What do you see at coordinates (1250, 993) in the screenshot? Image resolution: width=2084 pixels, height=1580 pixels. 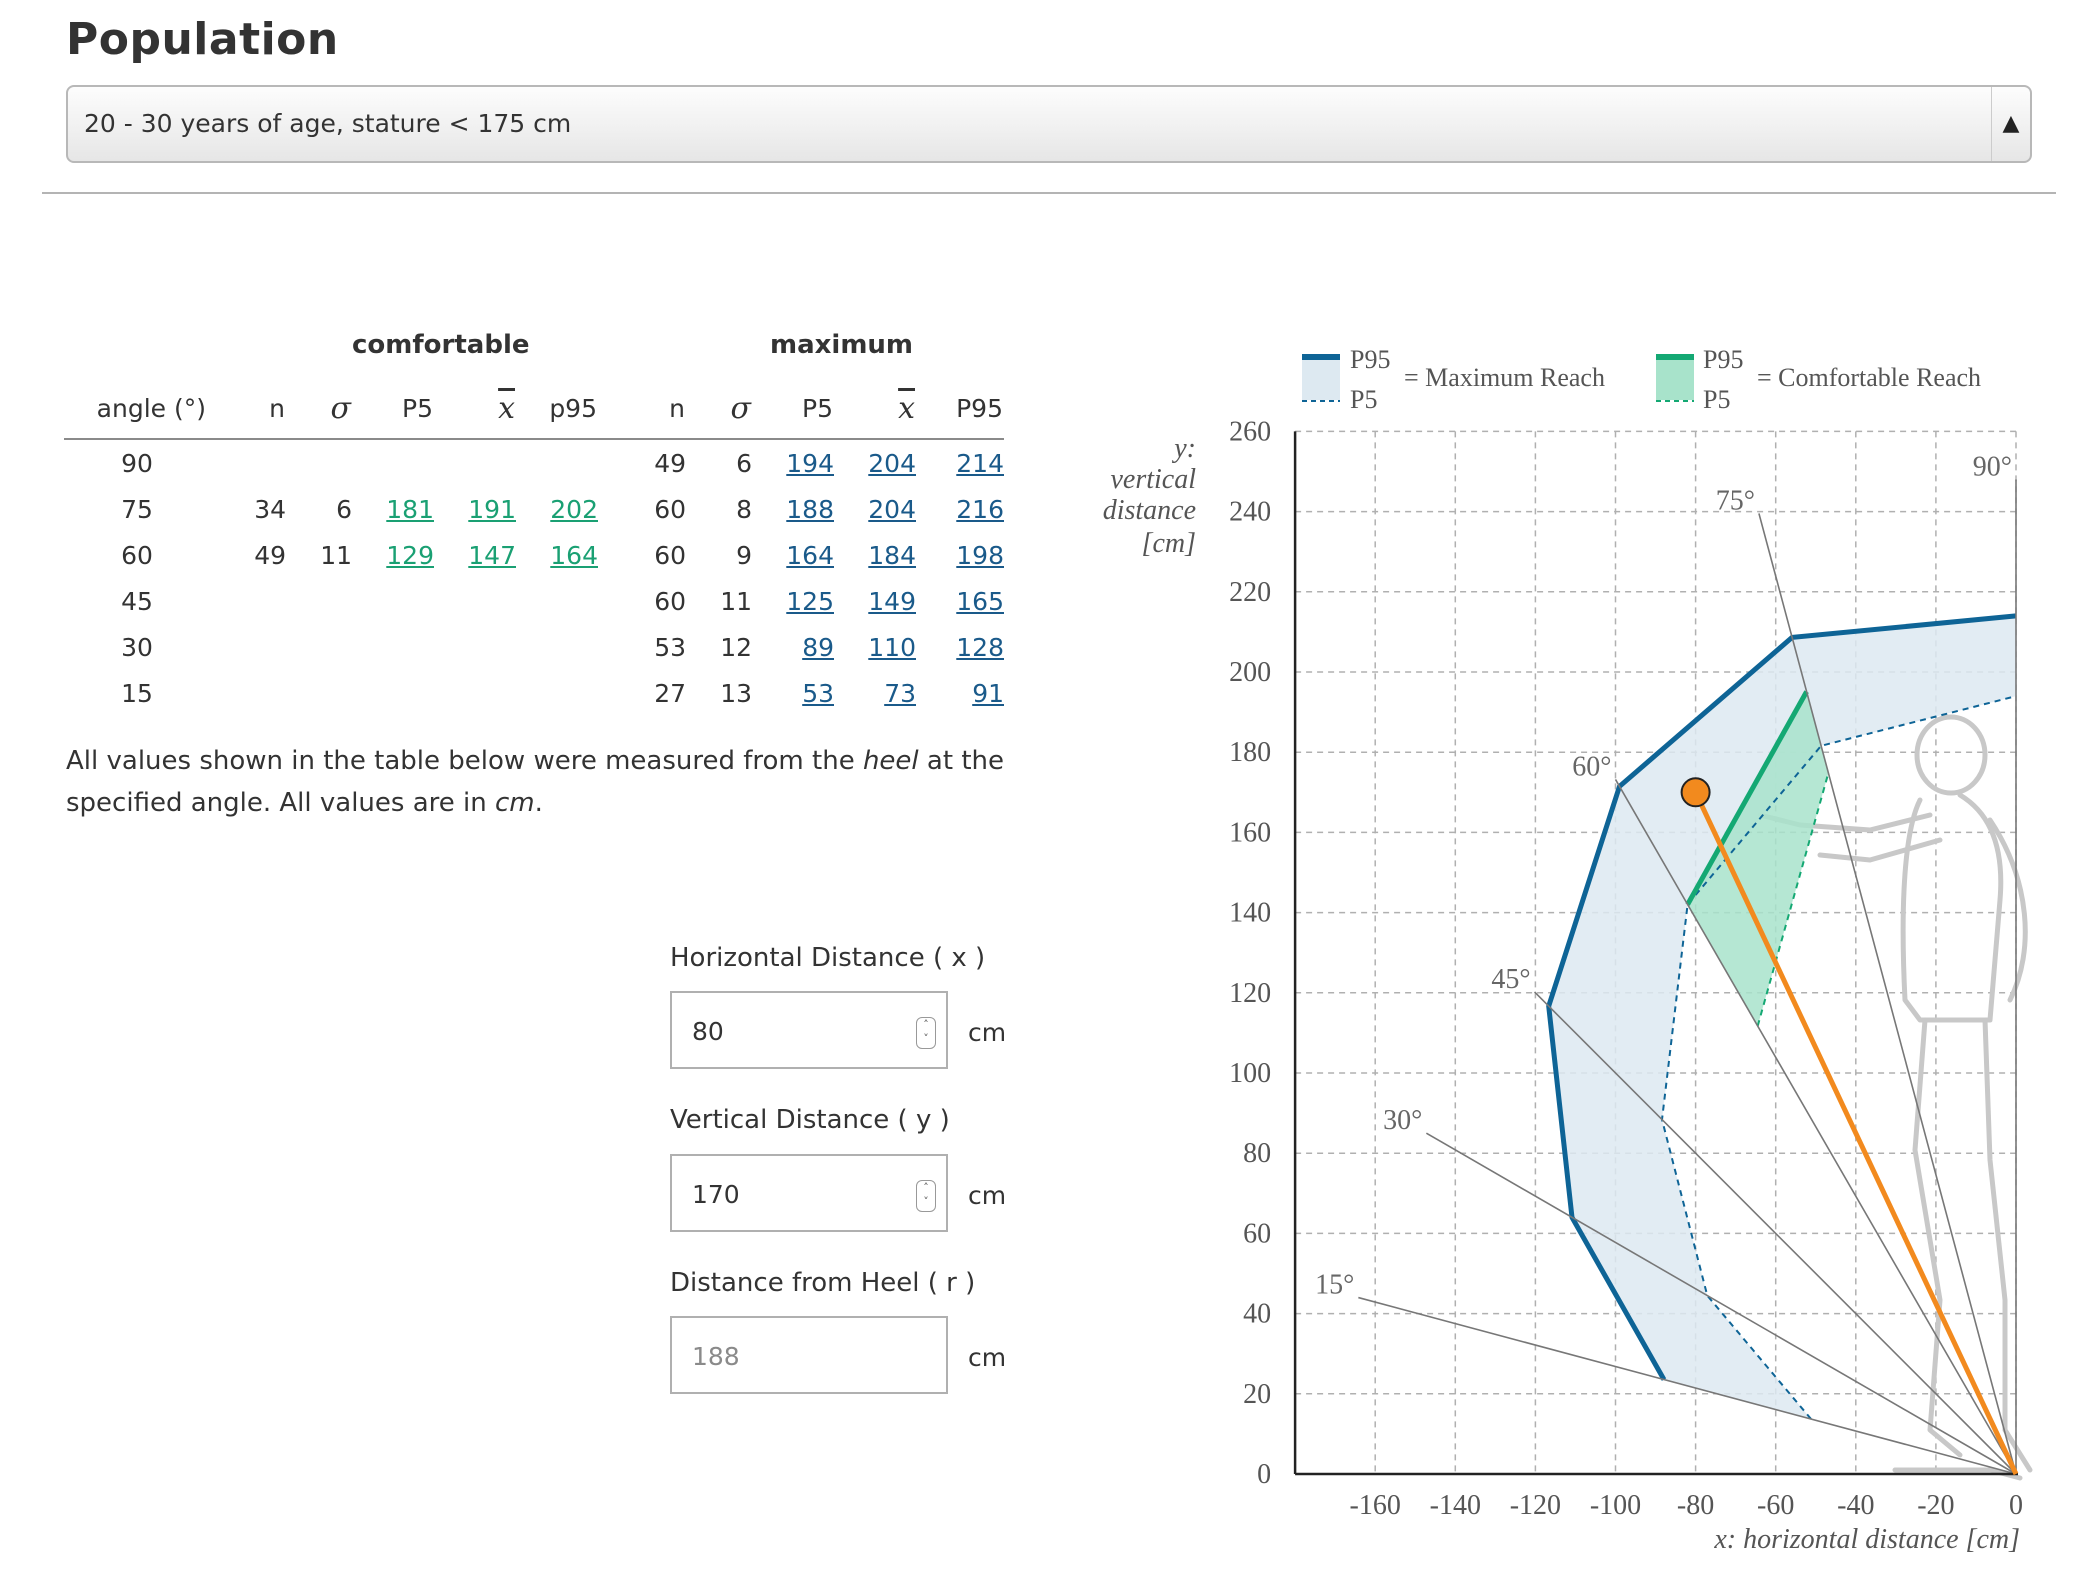 I see `y-tick-label: 120` at bounding box center [1250, 993].